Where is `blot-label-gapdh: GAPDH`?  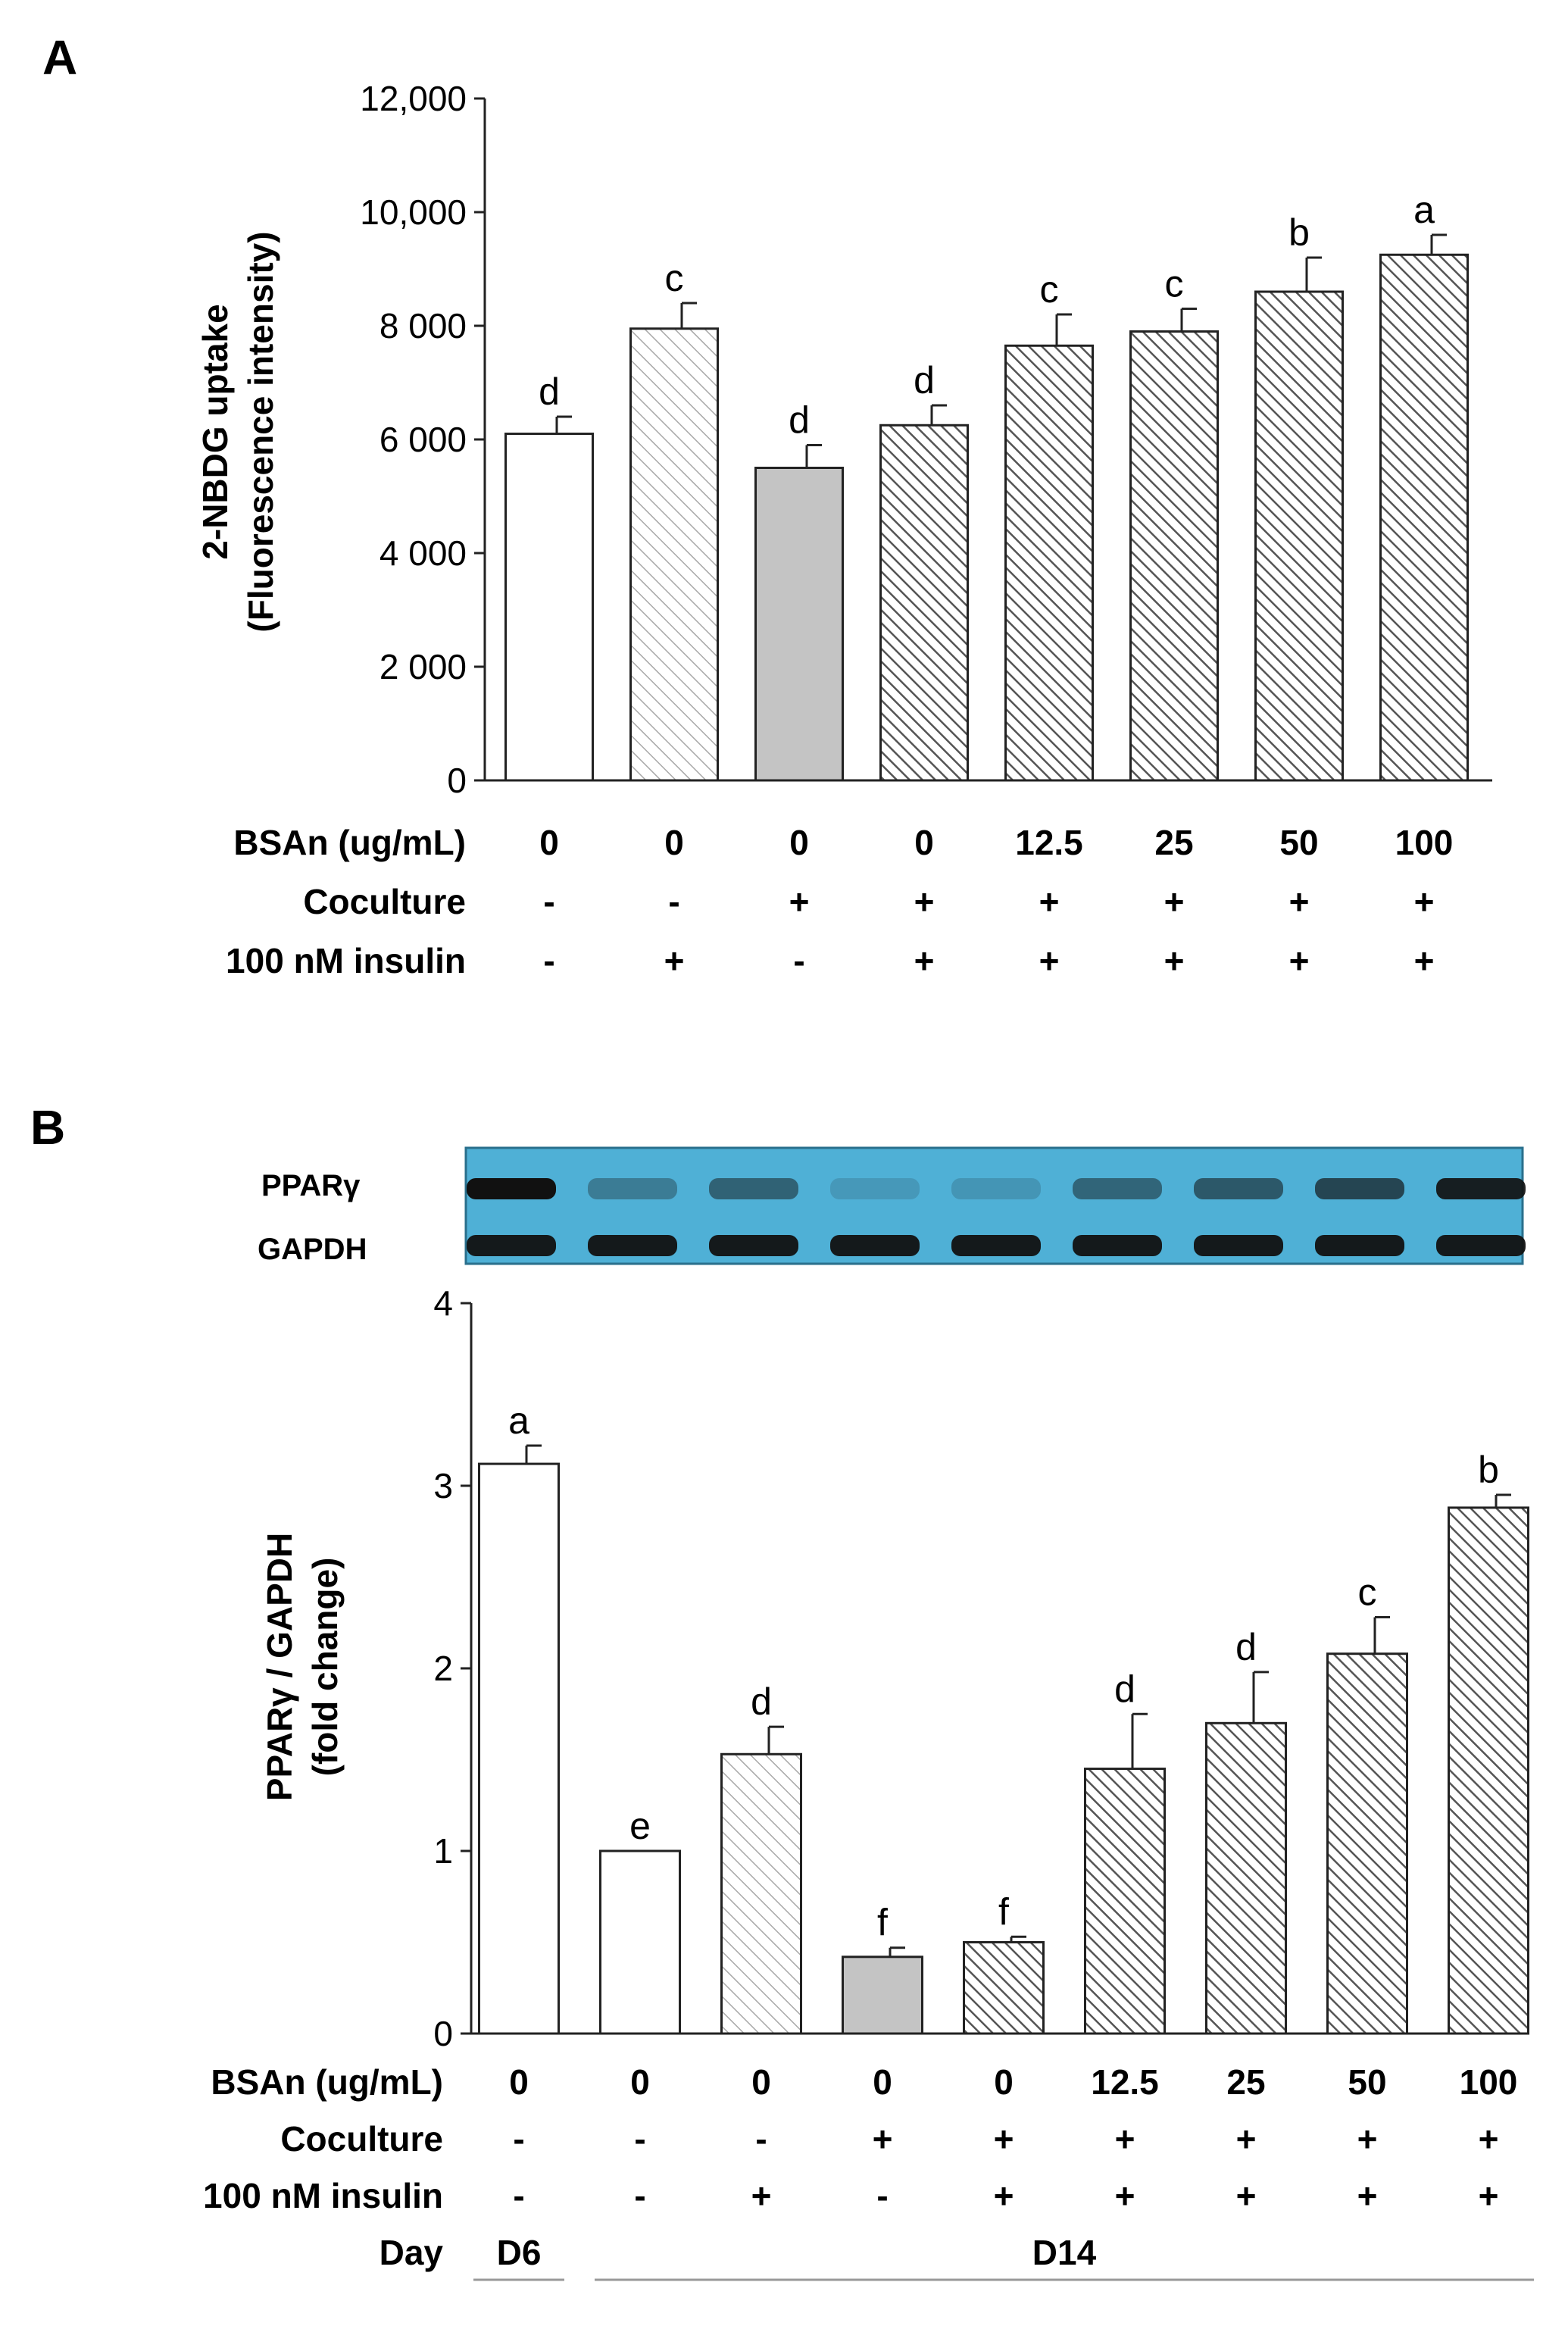
blot-label-gapdh: GAPDH is located at coordinates (313, 1249).